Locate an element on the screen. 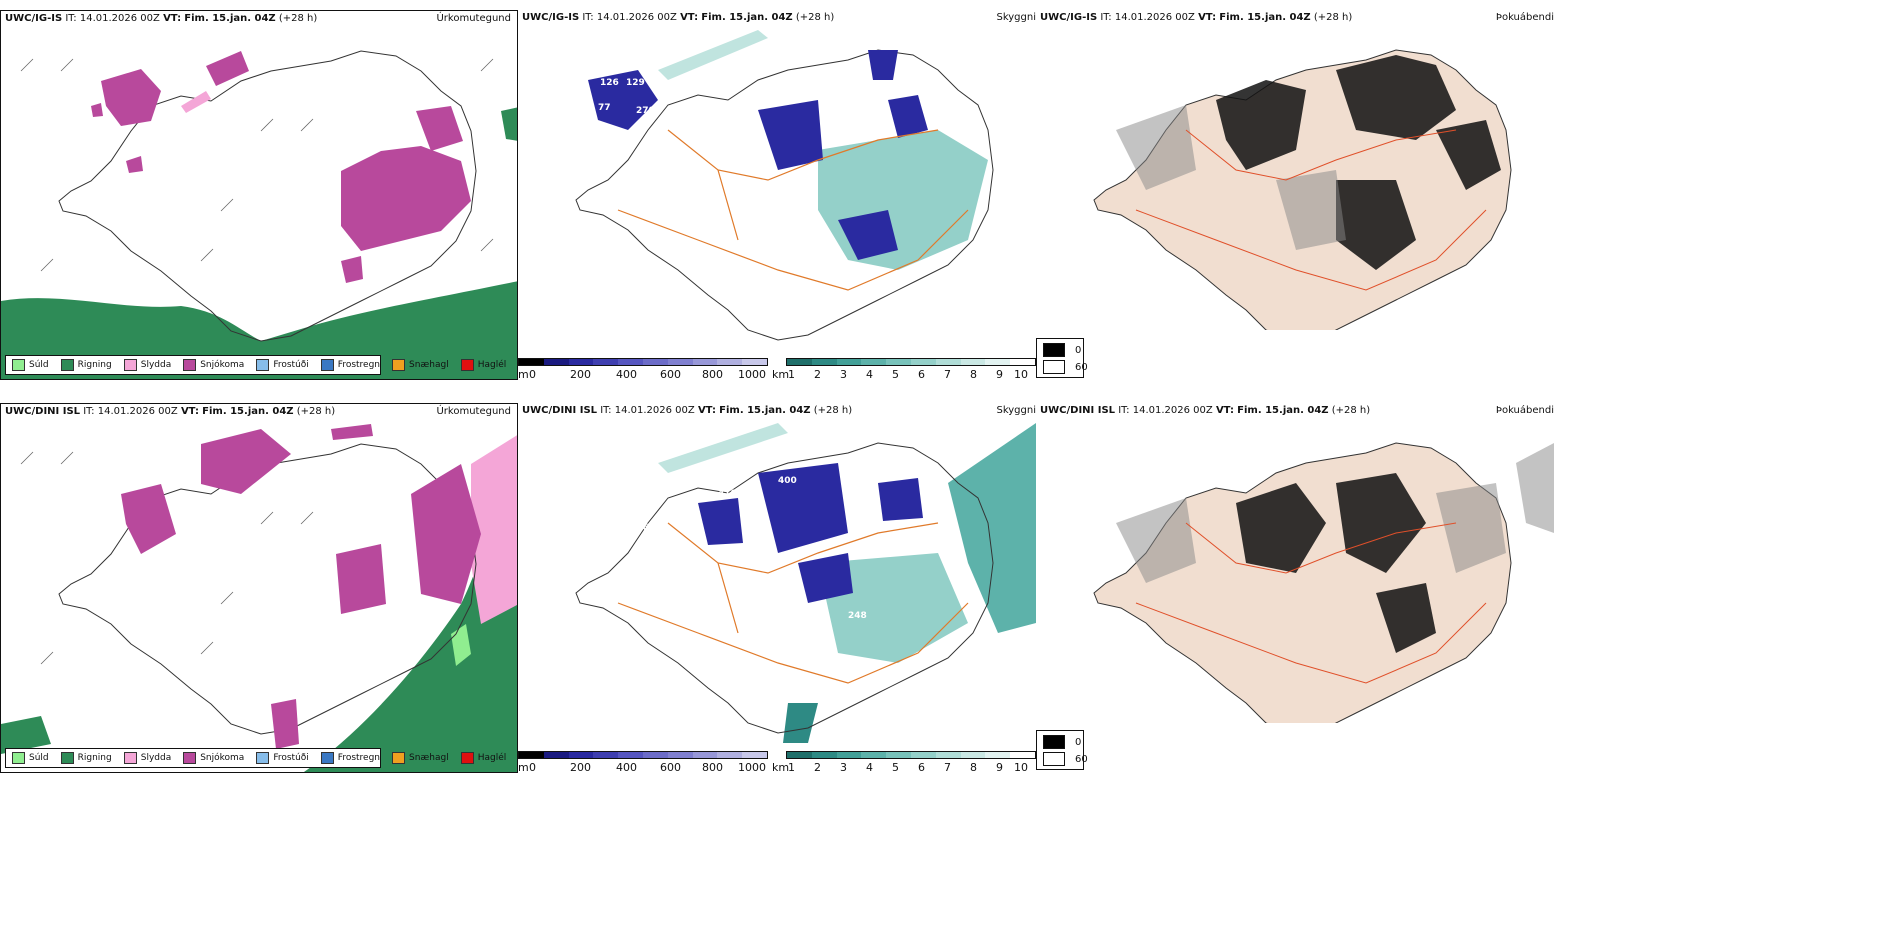  wind-barbs is located at coordinates (167, 558).